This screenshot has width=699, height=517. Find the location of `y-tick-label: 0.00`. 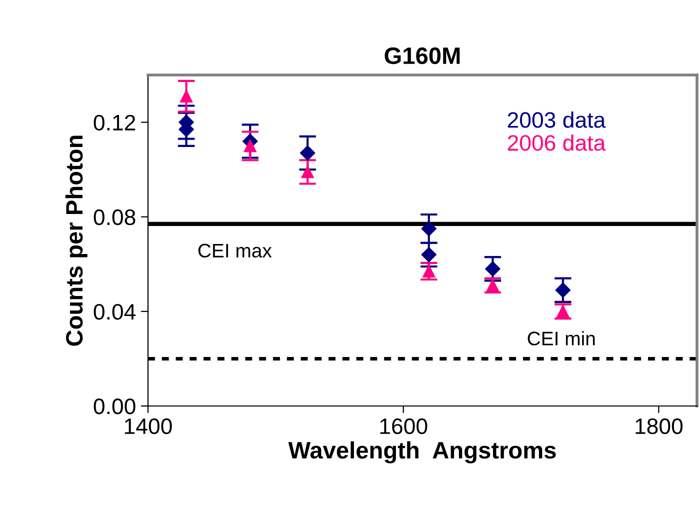

y-tick-label: 0.00 is located at coordinates (115, 406).